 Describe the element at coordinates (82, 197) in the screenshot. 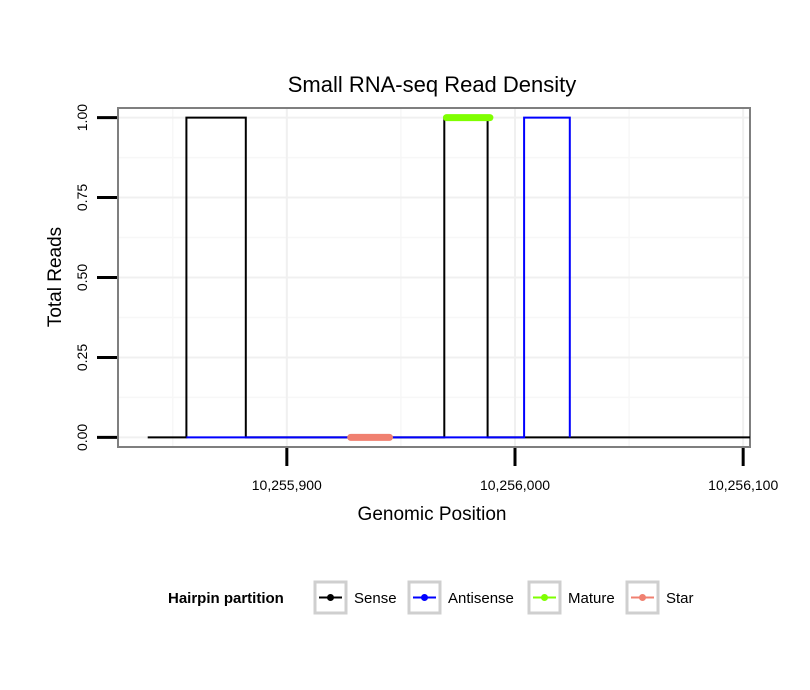

I see `y-tick-label: 0.75` at that location.